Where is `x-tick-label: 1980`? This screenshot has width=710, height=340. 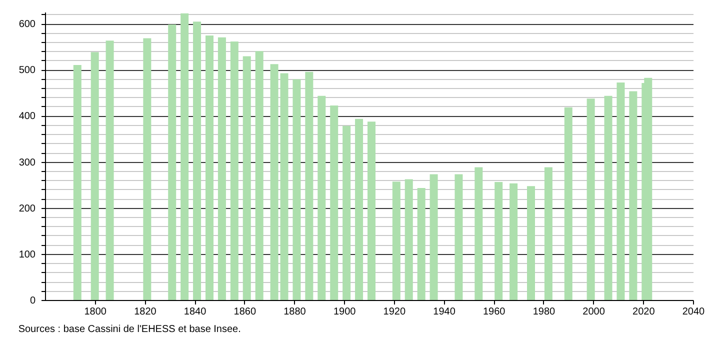
x-tick-label: 1980 is located at coordinates (544, 312).